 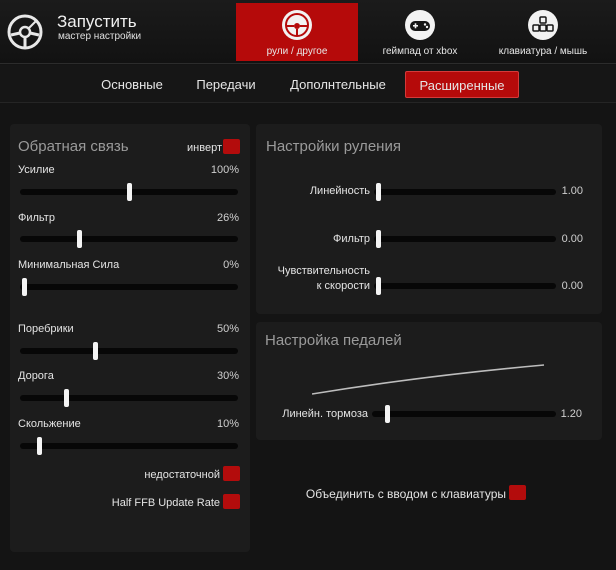 I want to click on understeer-label: недостаточной, so click(x=182, y=475).